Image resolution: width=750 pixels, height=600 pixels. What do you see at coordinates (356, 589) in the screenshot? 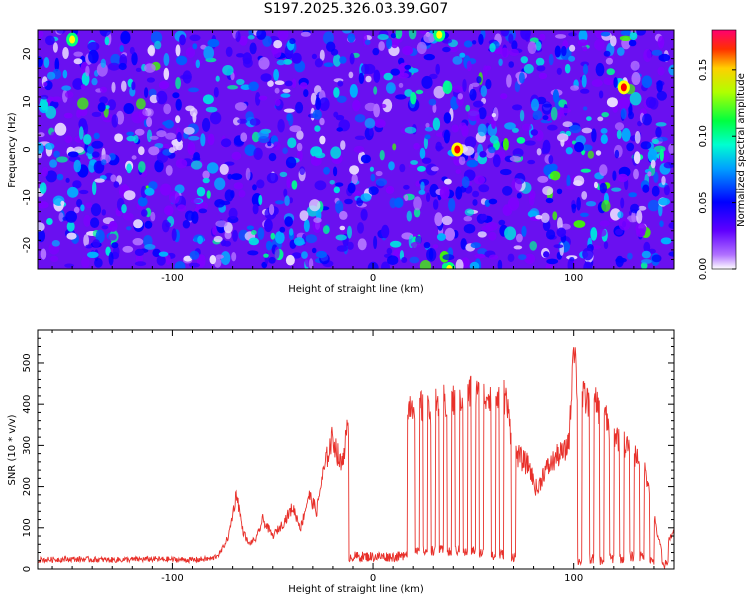
I see `snr-x-axis-label: Height of straight line (km)` at bounding box center [356, 589].